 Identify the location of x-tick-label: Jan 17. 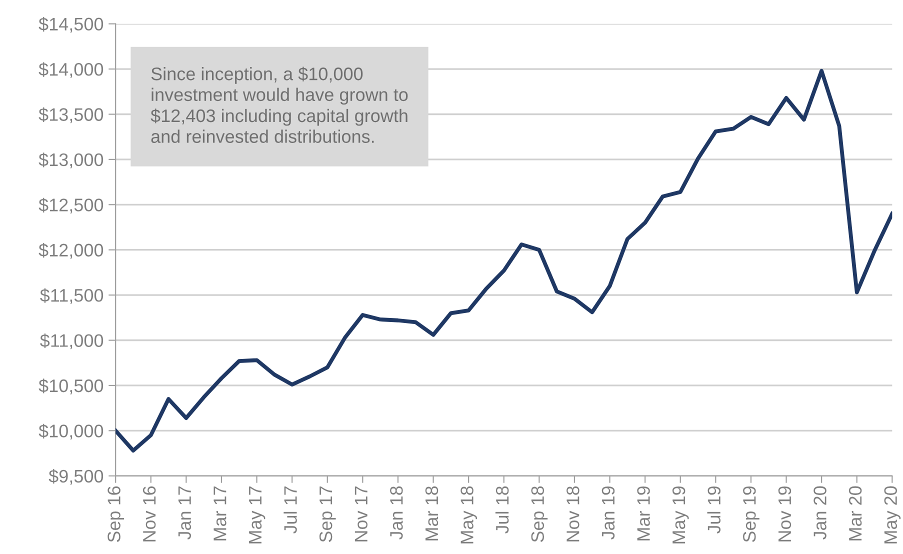
(185, 513).